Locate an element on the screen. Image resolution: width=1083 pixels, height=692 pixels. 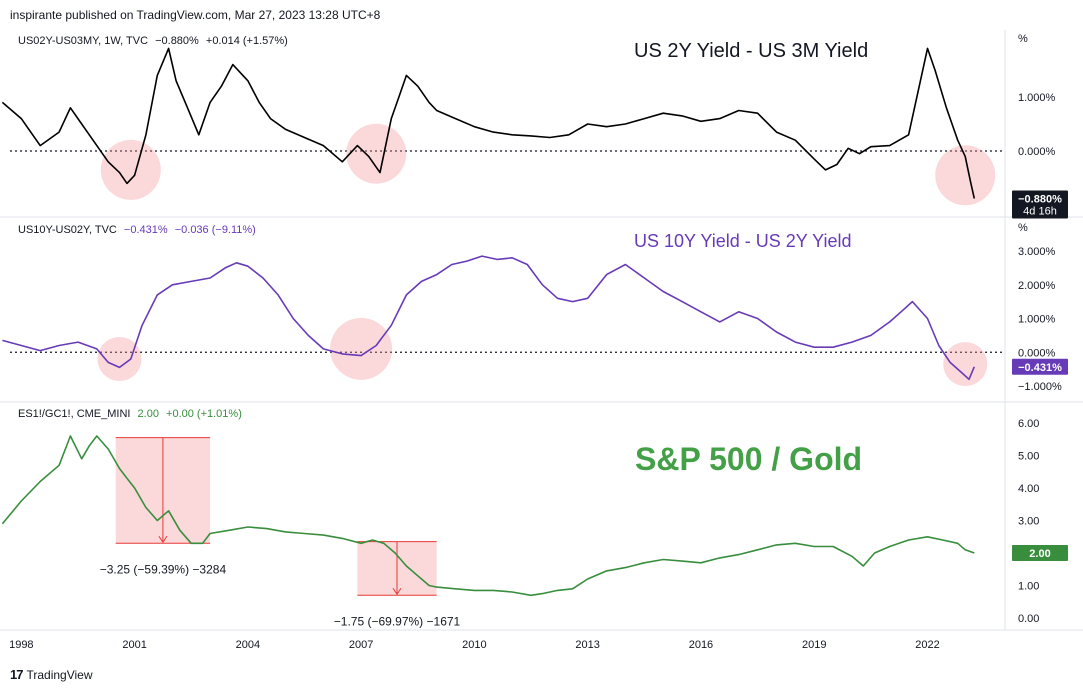
last-value-badge-text: 2.00 is located at coordinates (1039, 554).